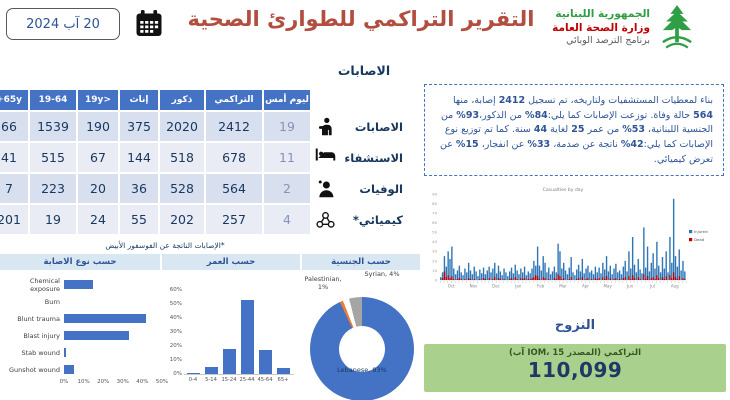  Describe the element at coordinates (378, 126) in the screenshot. I see `row-label-text: الاصابات` at that location.